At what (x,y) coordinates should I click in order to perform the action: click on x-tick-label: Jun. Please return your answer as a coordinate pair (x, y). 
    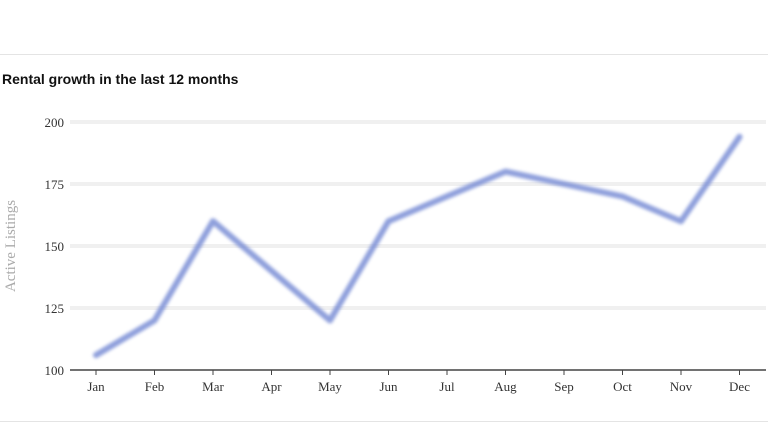
    Looking at the image, I should click on (388, 386).